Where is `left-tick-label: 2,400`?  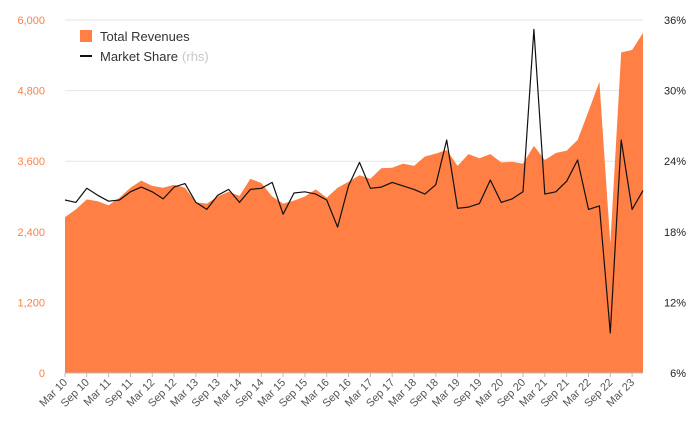 left-tick-label: 2,400 is located at coordinates (31, 233).